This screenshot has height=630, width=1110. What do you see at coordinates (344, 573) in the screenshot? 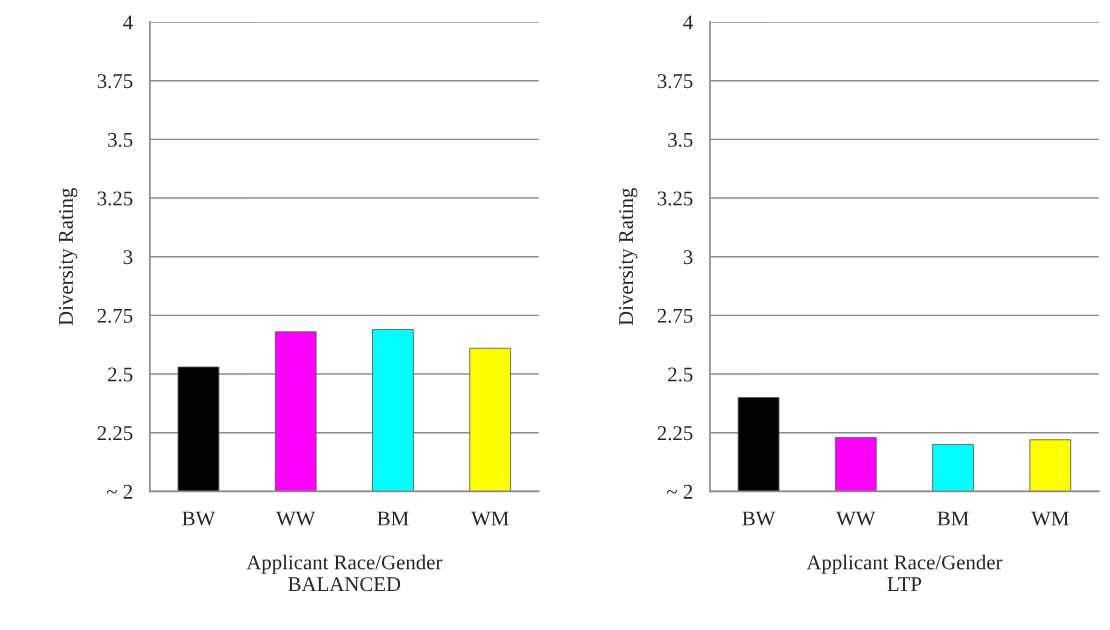
I see `x-axis-title: Applicant Race/Gender BALANCED` at bounding box center [344, 573].